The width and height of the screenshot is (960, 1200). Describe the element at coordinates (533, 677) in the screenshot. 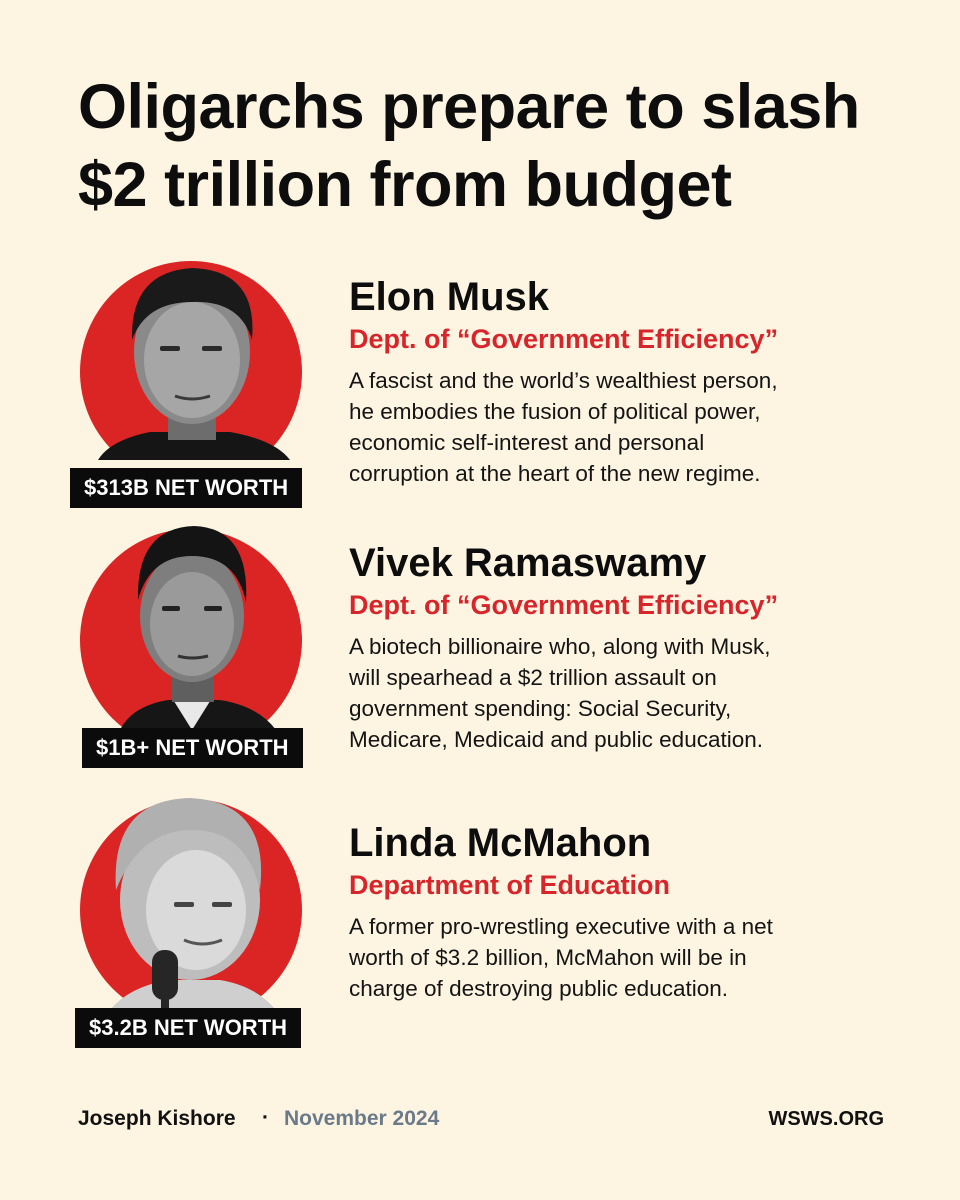

I see `description-line: will spearhead a $2 trillion assault on` at that location.